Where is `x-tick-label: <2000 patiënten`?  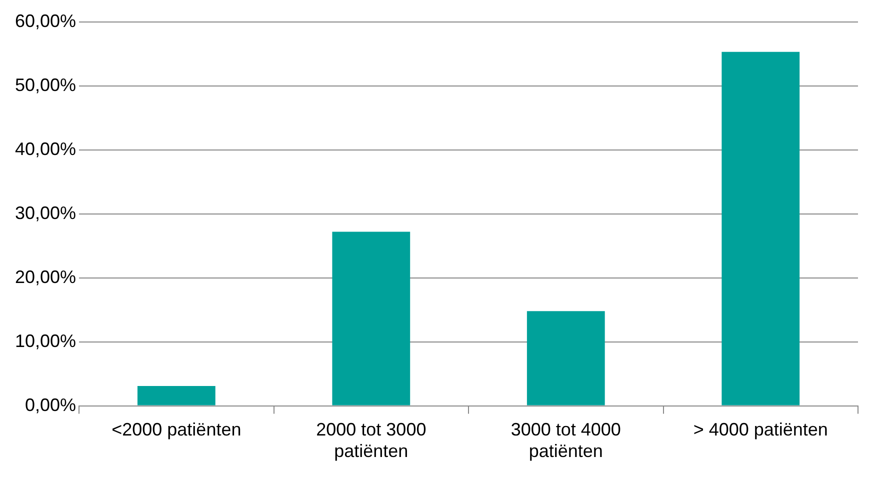 x-tick-label: <2000 patiënten is located at coordinates (177, 430).